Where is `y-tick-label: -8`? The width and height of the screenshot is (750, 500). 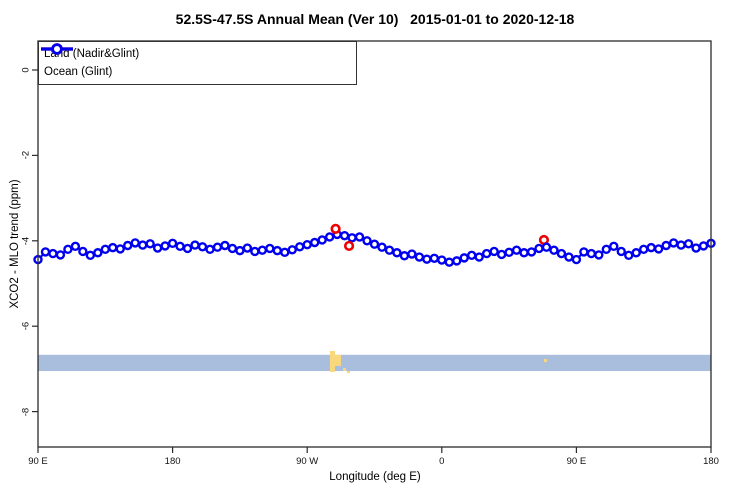 y-tick-label: -8 is located at coordinates (26, 411).